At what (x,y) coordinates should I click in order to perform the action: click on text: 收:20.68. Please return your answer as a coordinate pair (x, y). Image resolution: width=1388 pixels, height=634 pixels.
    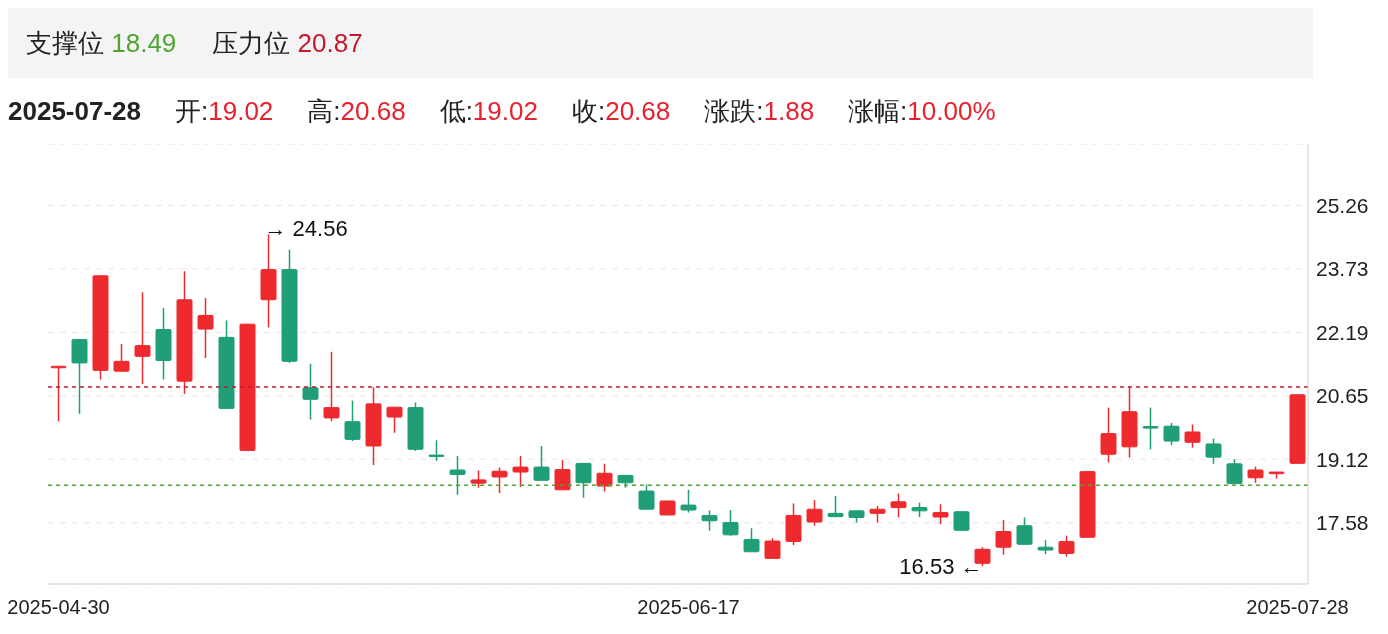
    Looking at the image, I should click on (621, 110).